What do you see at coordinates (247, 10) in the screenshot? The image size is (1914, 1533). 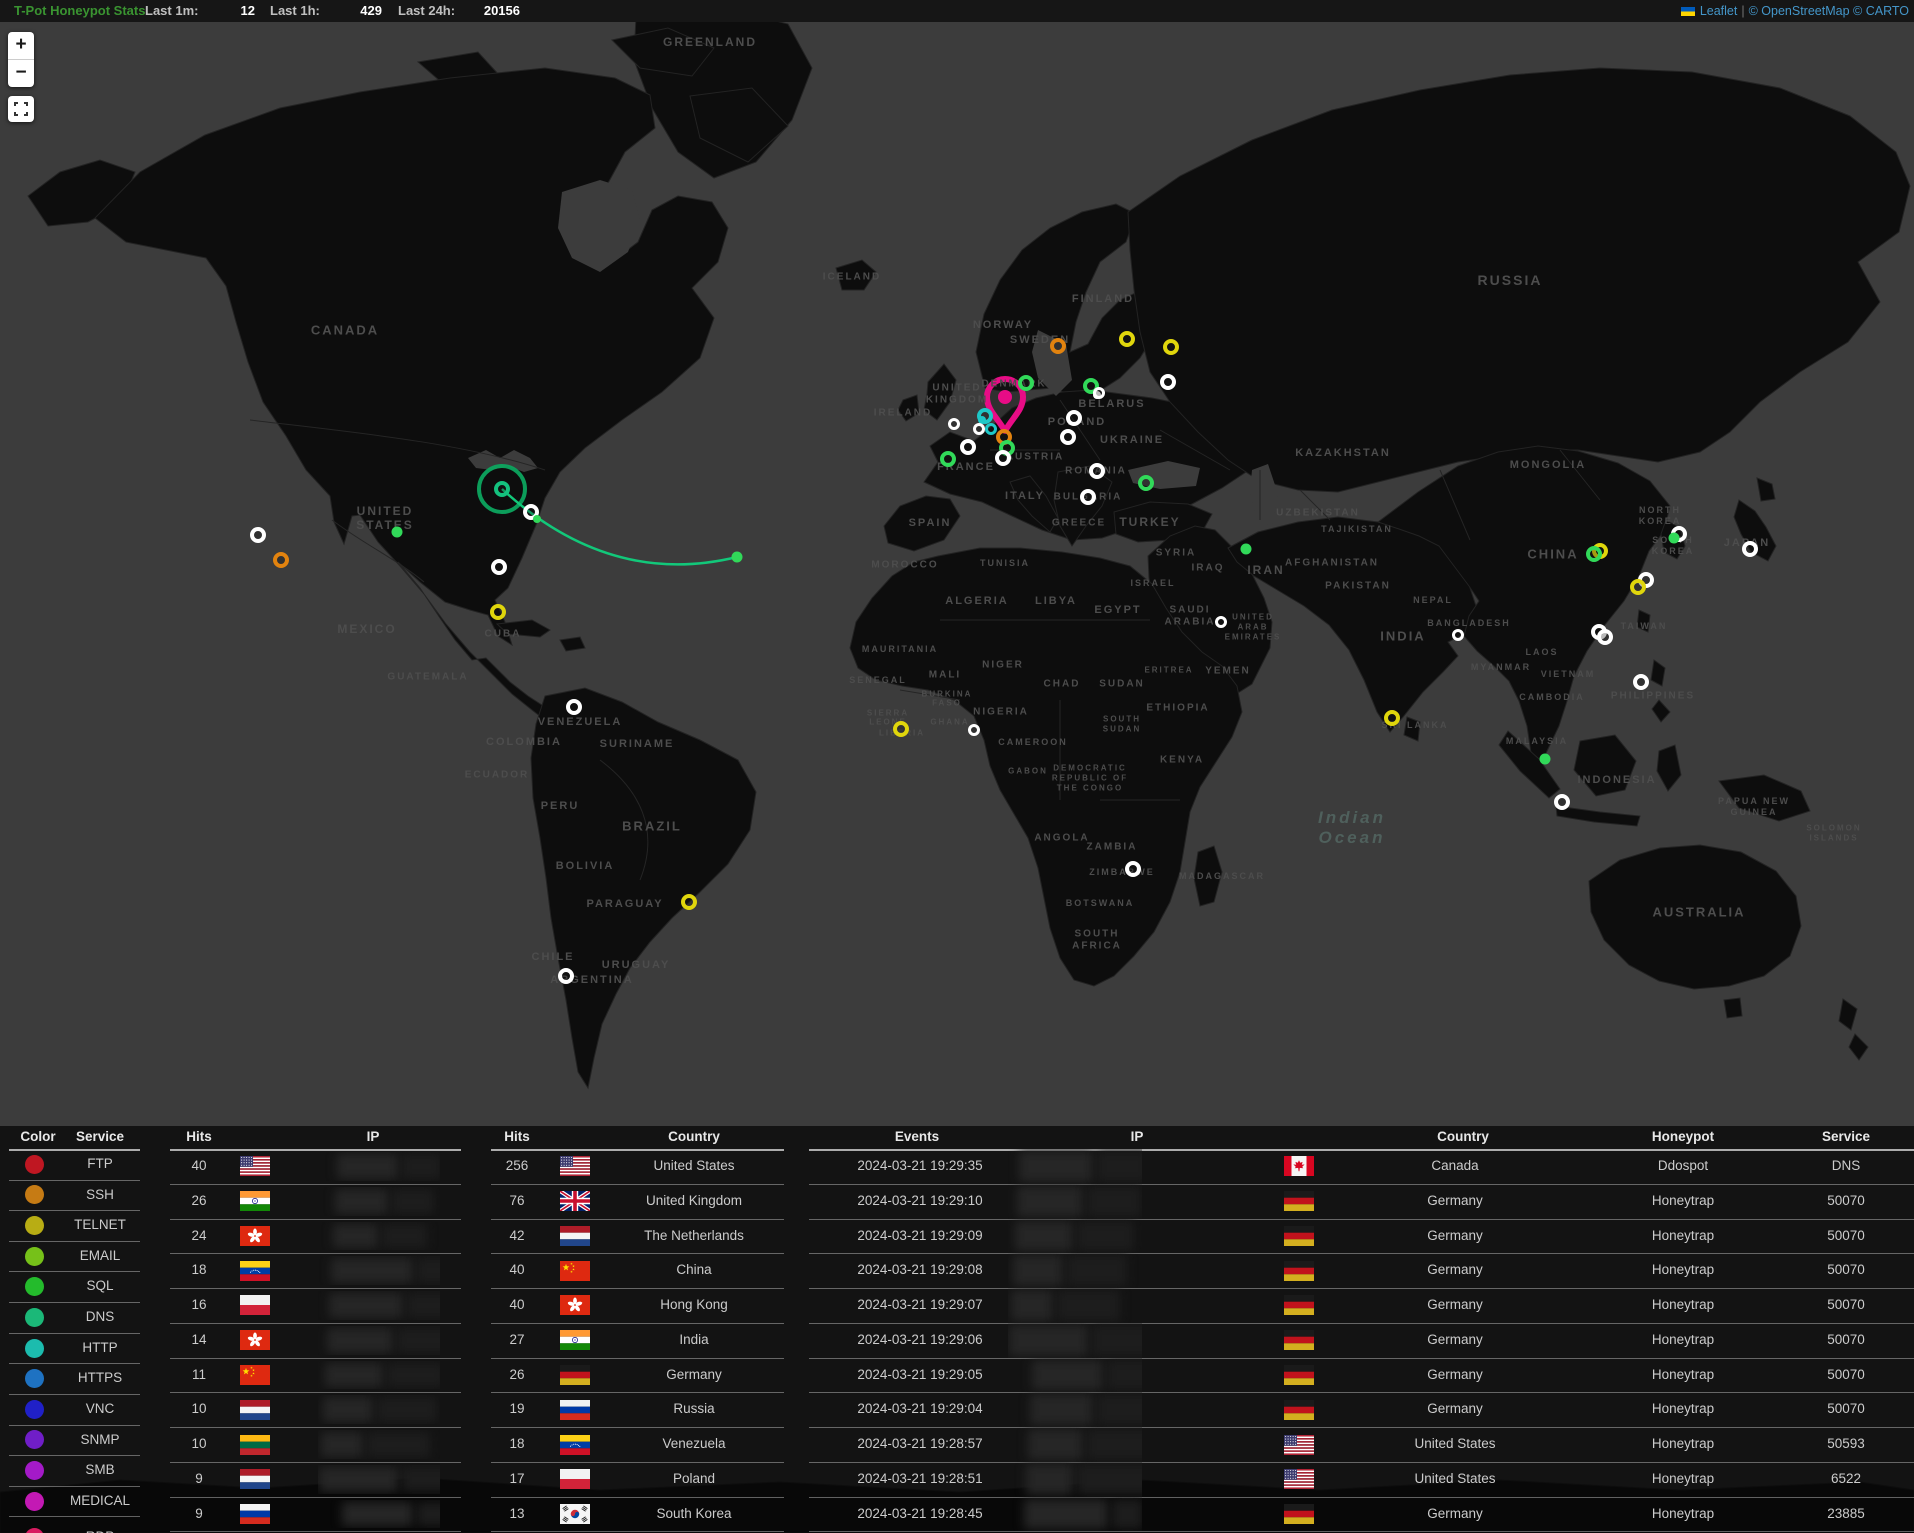 I see `last-1m-value: 12` at bounding box center [247, 10].